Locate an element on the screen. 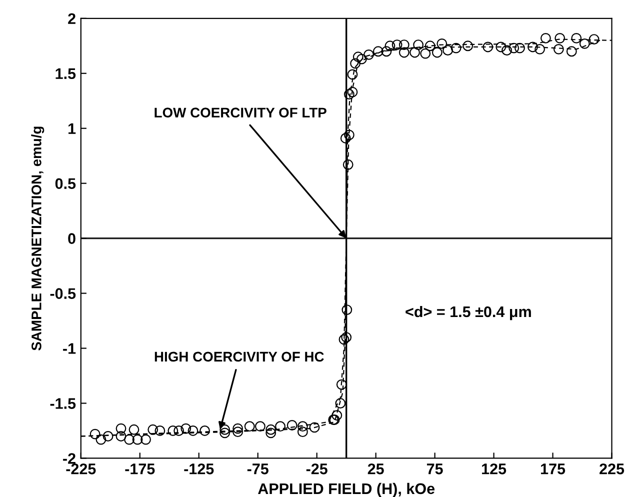 Image resolution: width=632 pixels, height=497 pixels. x-tick-label: 75 is located at coordinates (434, 469).